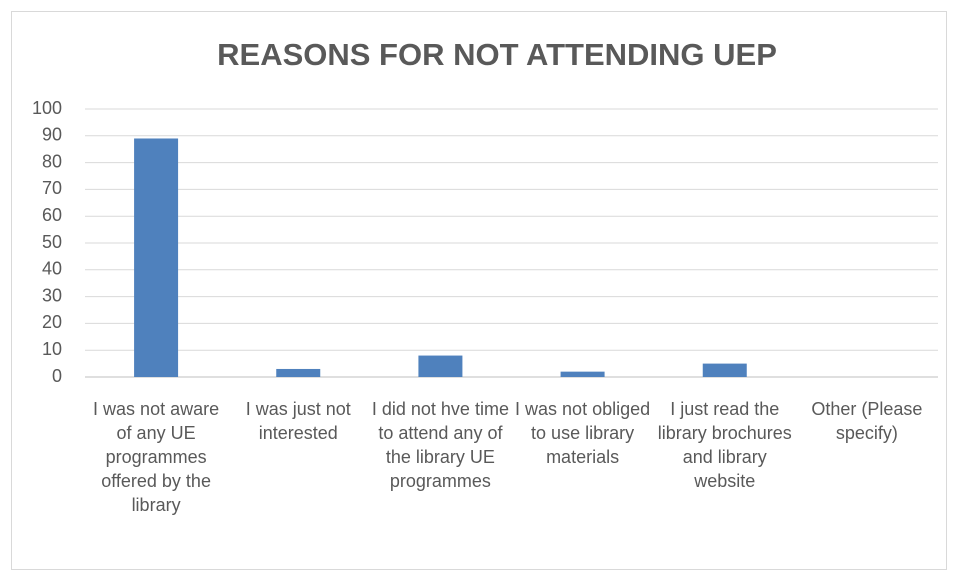 Image resolution: width=958 pixels, height=581 pixels. What do you see at coordinates (52, 349) in the screenshot?
I see `y-tick-label: 10` at bounding box center [52, 349].